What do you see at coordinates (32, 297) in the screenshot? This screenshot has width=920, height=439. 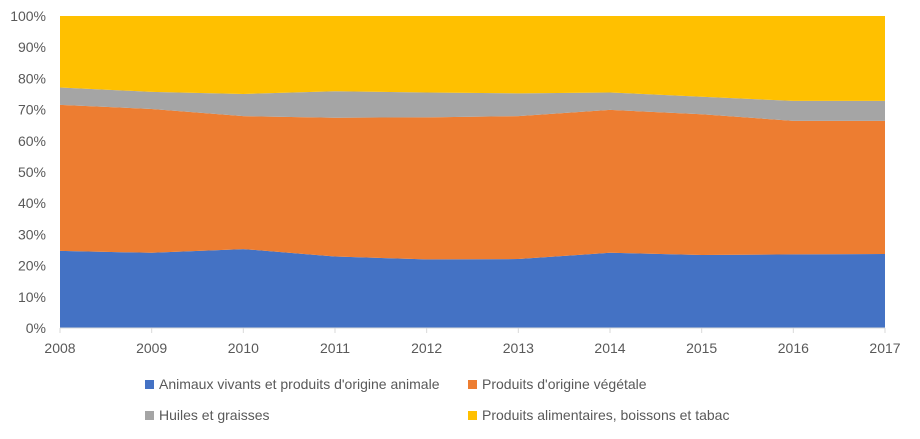 I see `y-tick-label: 10%` at bounding box center [32, 297].